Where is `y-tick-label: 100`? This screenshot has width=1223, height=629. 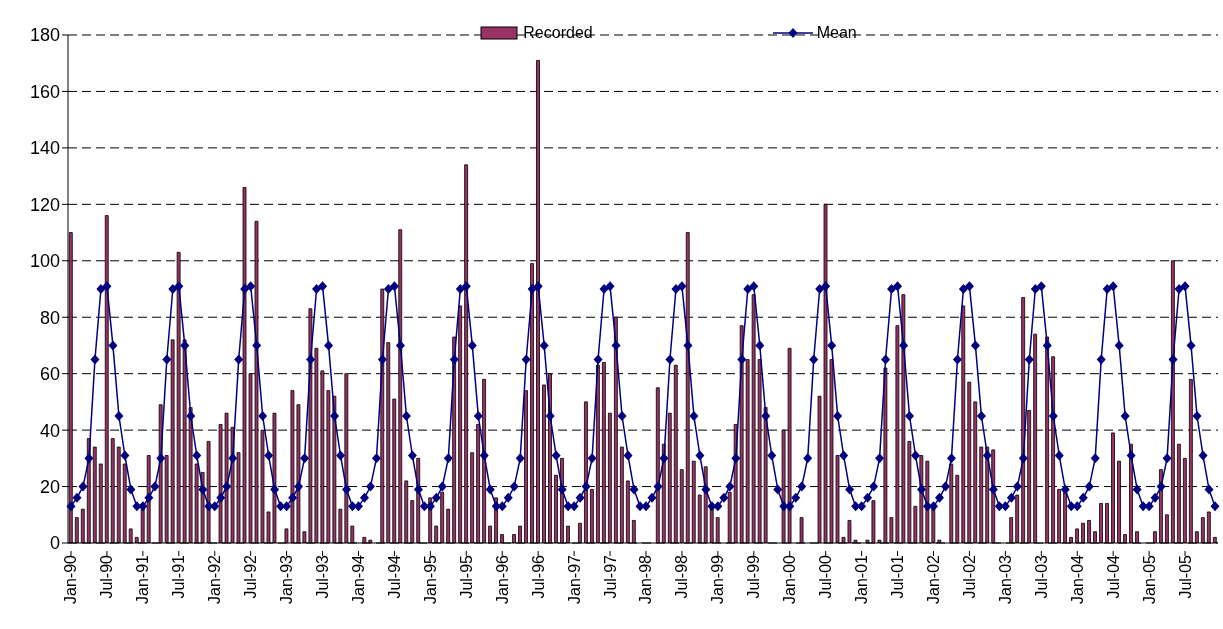
y-tick-label: 100 is located at coordinates (44, 261).